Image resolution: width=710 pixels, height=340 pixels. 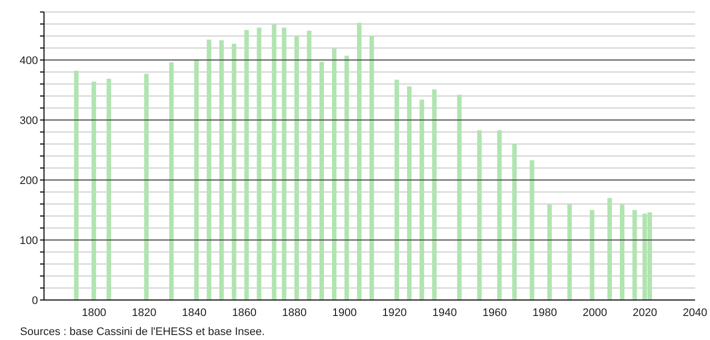 What do you see at coordinates (194, 312) in the screenshot?
I see `x-tick-label: 1840` at bounding box center [194, 312].